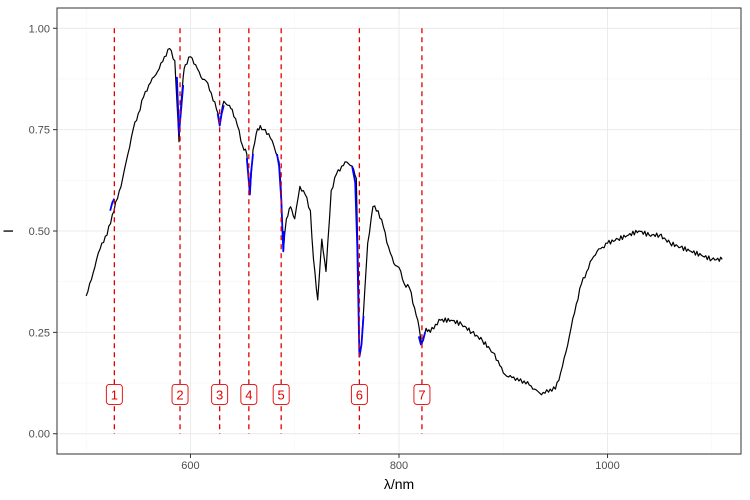 This screenshot has width=750, height=500. Describe the element at coordinates (39, 435) in the screenshot. I see `y-tick-label: 0.00` at that location.